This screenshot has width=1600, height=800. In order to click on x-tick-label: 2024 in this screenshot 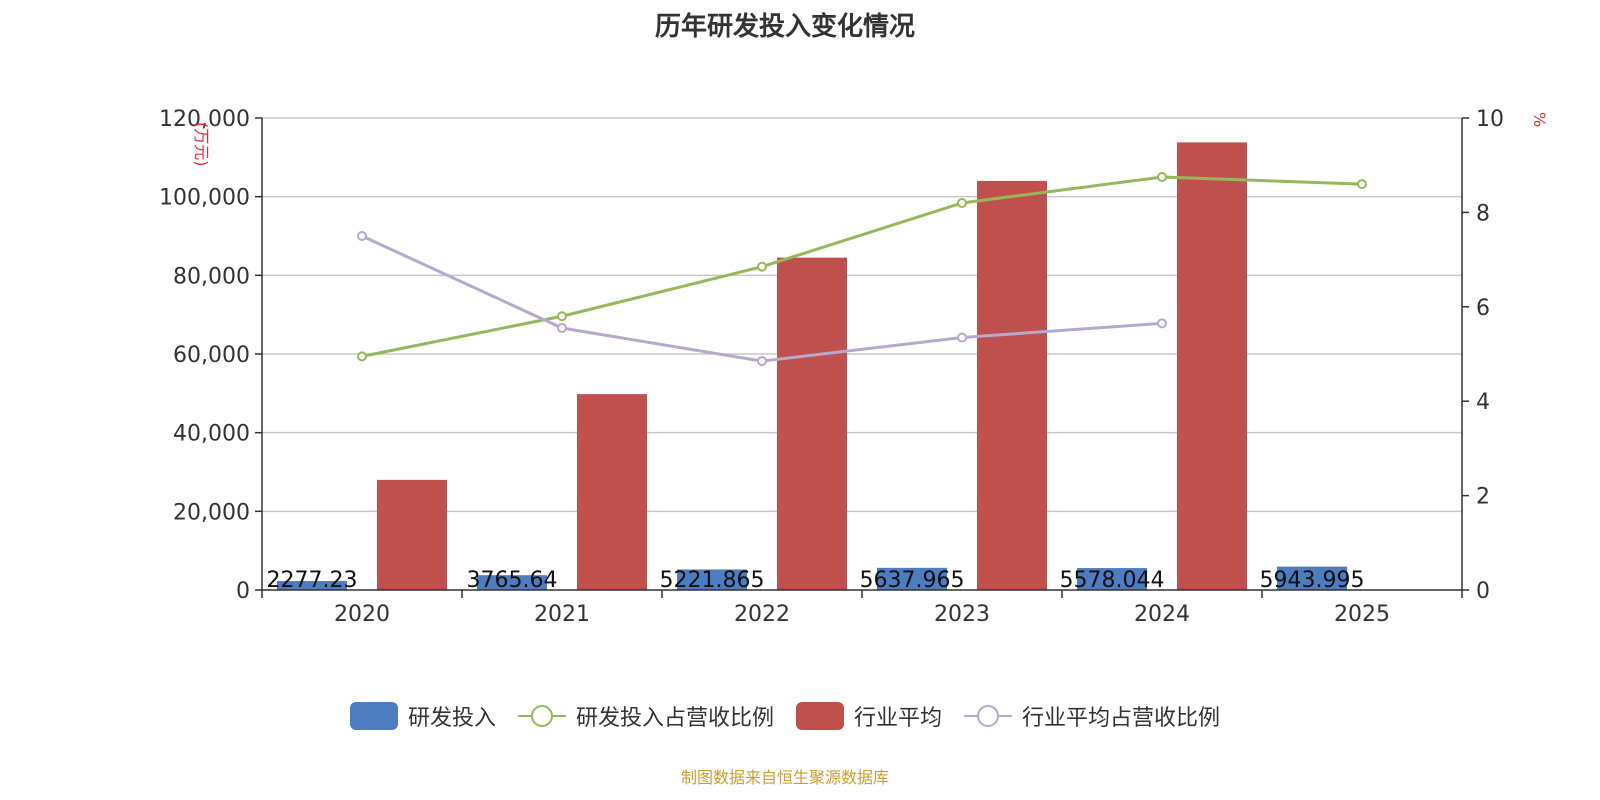, I will do `click(1162, 614)`.